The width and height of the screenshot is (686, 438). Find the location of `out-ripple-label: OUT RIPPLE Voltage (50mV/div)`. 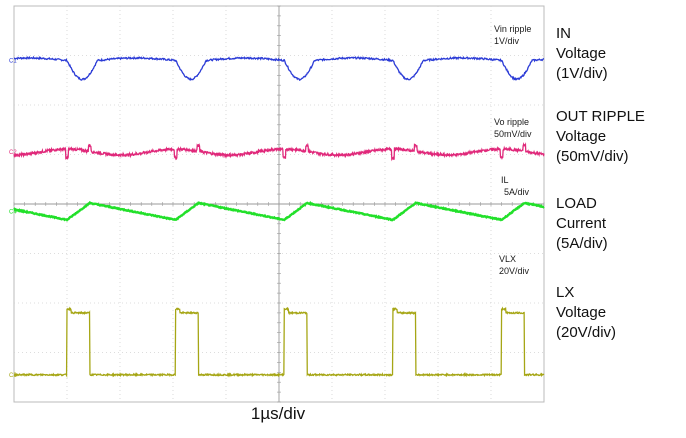

out-ripple-label: OUT RIPPLE Voltage (50mV/div) is located at coordinates (600, 137).